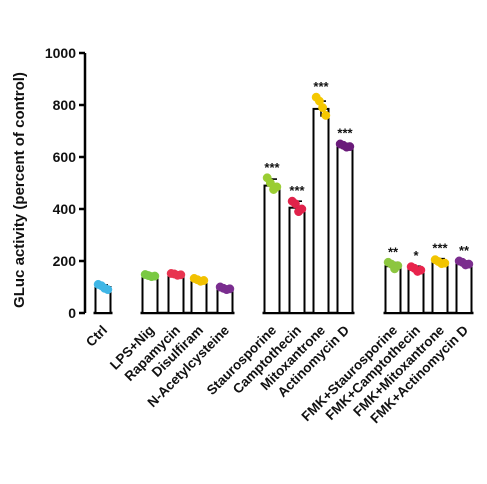  I want to click on y-tick-label: 1000, so click(60, 53).